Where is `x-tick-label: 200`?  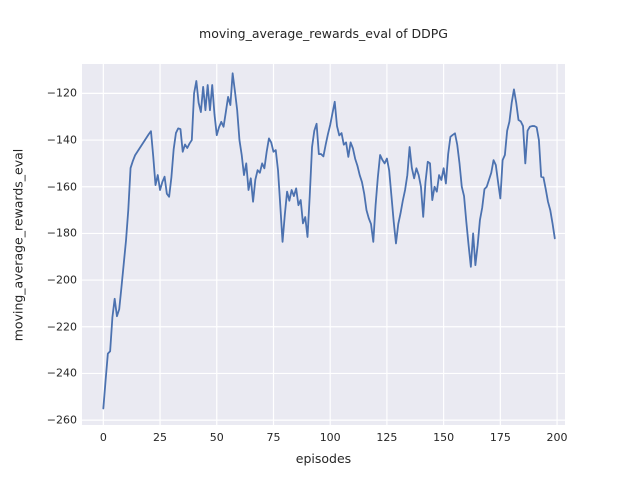 x-tick-label: 200 is located at coordinates (557, 437).